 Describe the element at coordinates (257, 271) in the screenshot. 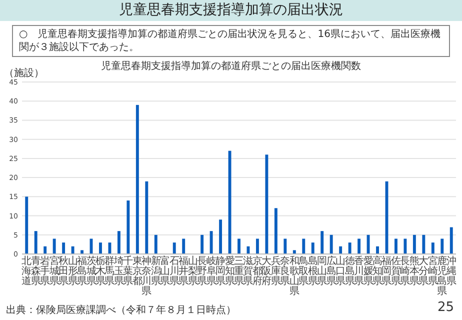

I see `x-tick-label: 京都府` at that location.